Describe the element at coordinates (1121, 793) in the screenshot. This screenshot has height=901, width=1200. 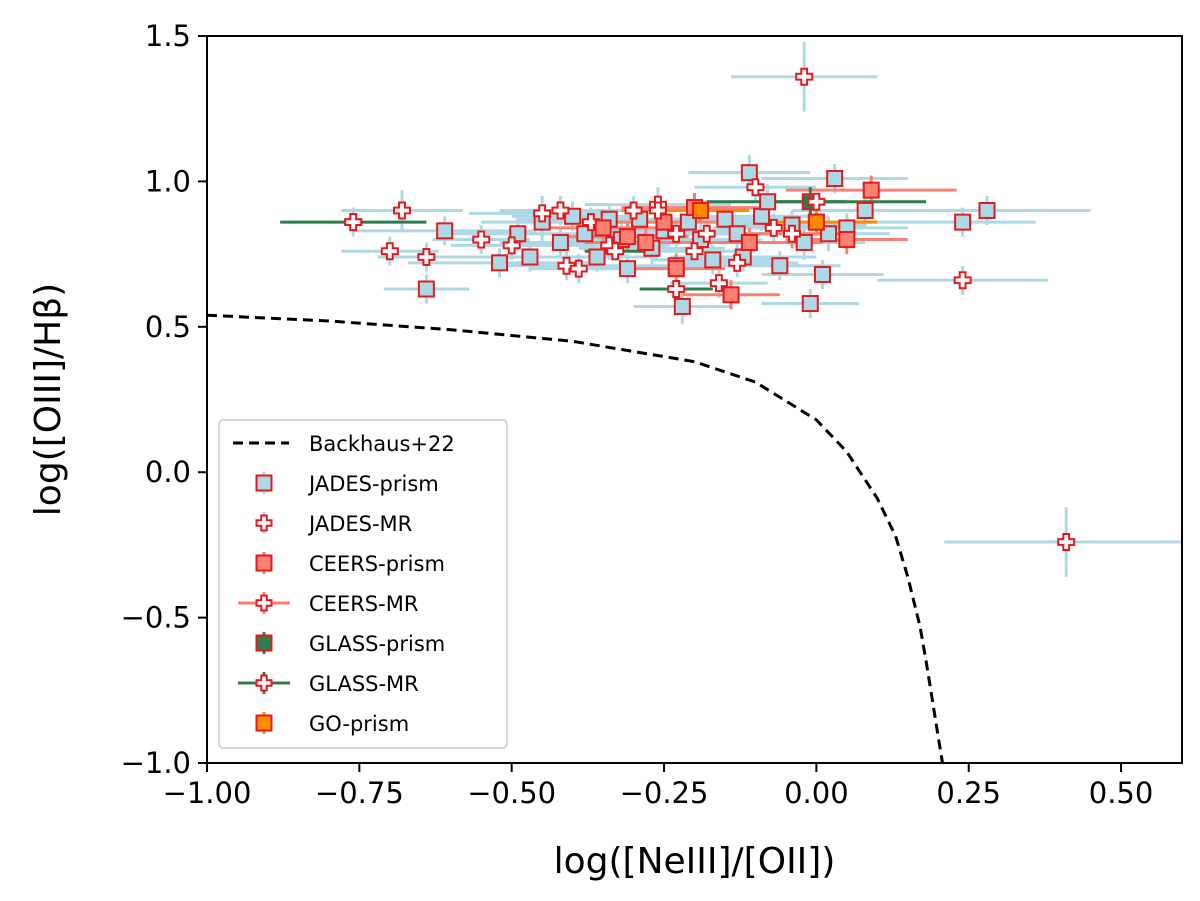
I see `x-tick-label: 0.50` at that location.